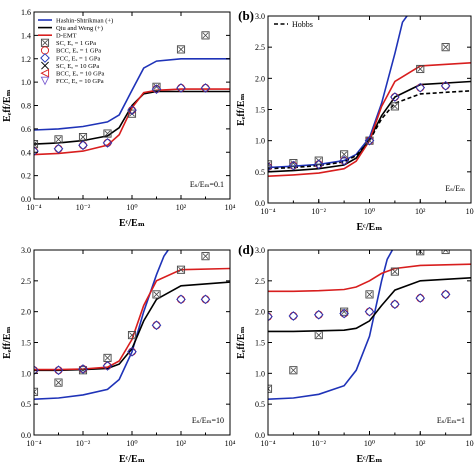 This screenshot has width=474, height=474. Describe the element at coordinates (26, 12) in the screenshot. I see `y-tick-label: 1.6` at that location.